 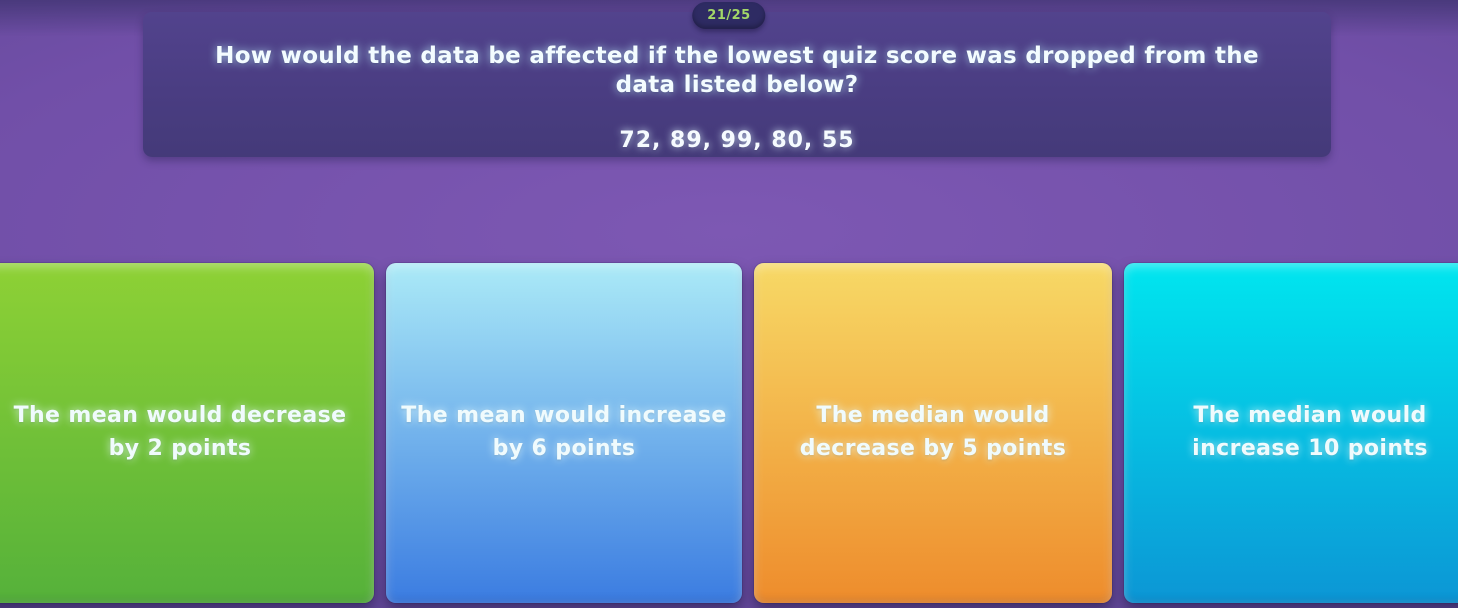 What do you see at coordinates (737, 140) in the screenshot?
I see `question-data-values: 72, 89, 99, 80, 55` at bounding box center [737, 140].